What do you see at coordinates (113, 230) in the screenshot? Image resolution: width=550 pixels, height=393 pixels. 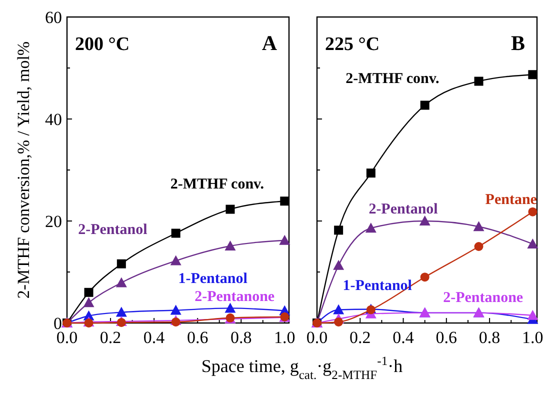 I see `text: 2-Pentanol` at bounding box center [113, 230].